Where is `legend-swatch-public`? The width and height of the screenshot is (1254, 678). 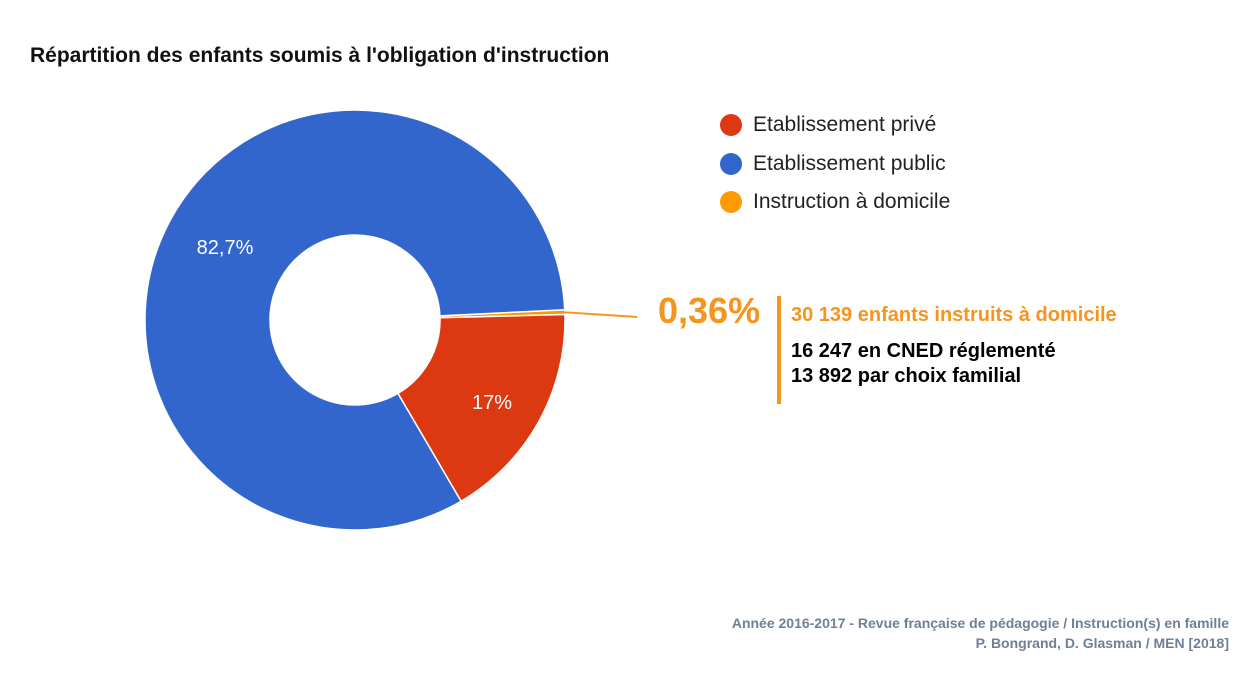
legend-swatch-public is located at coordinates (731, 163).